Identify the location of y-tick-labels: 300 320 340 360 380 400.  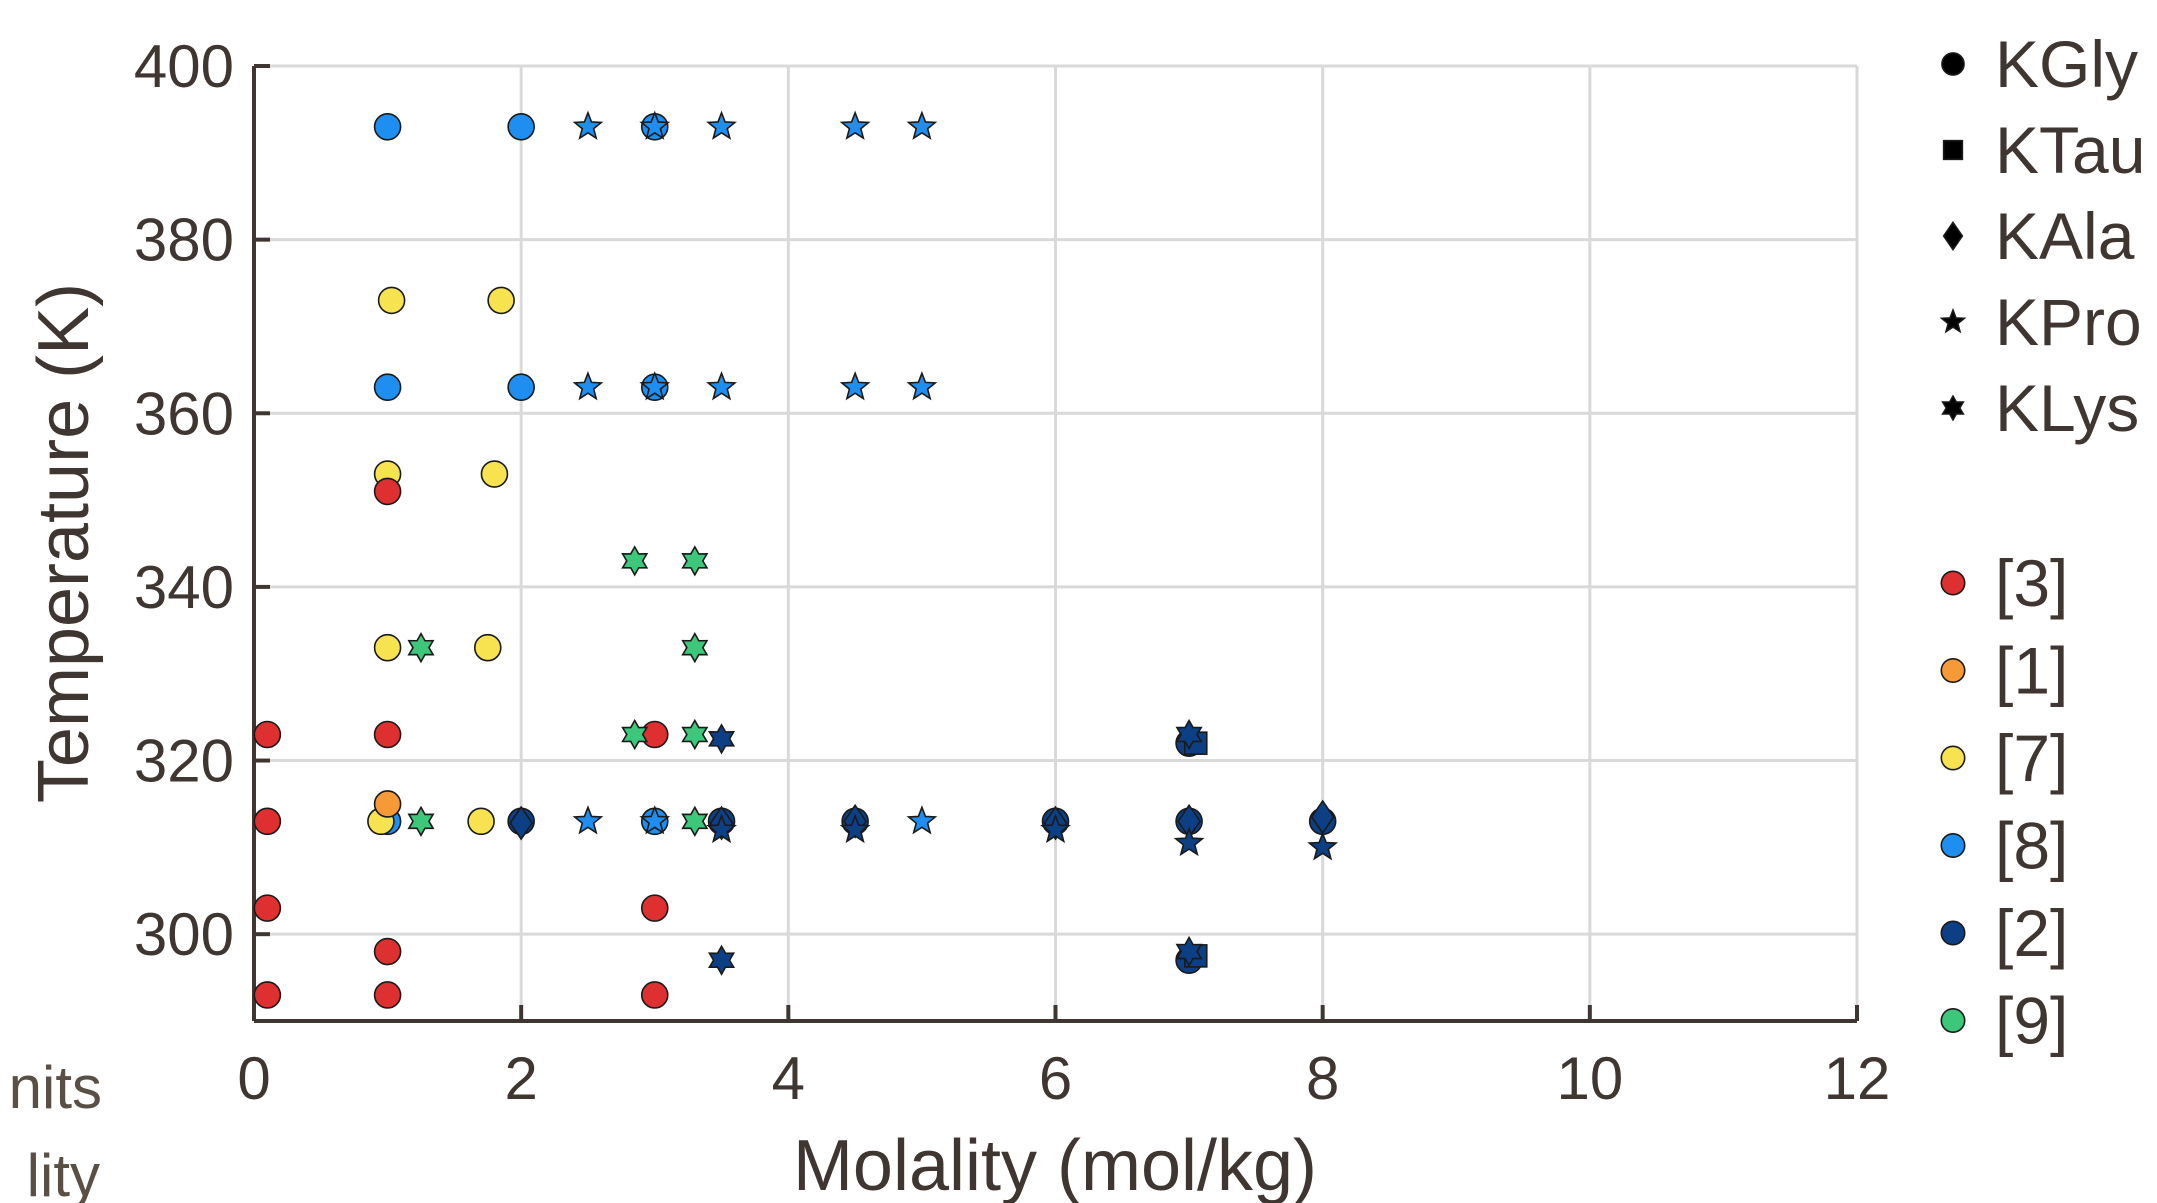
(184, 500).